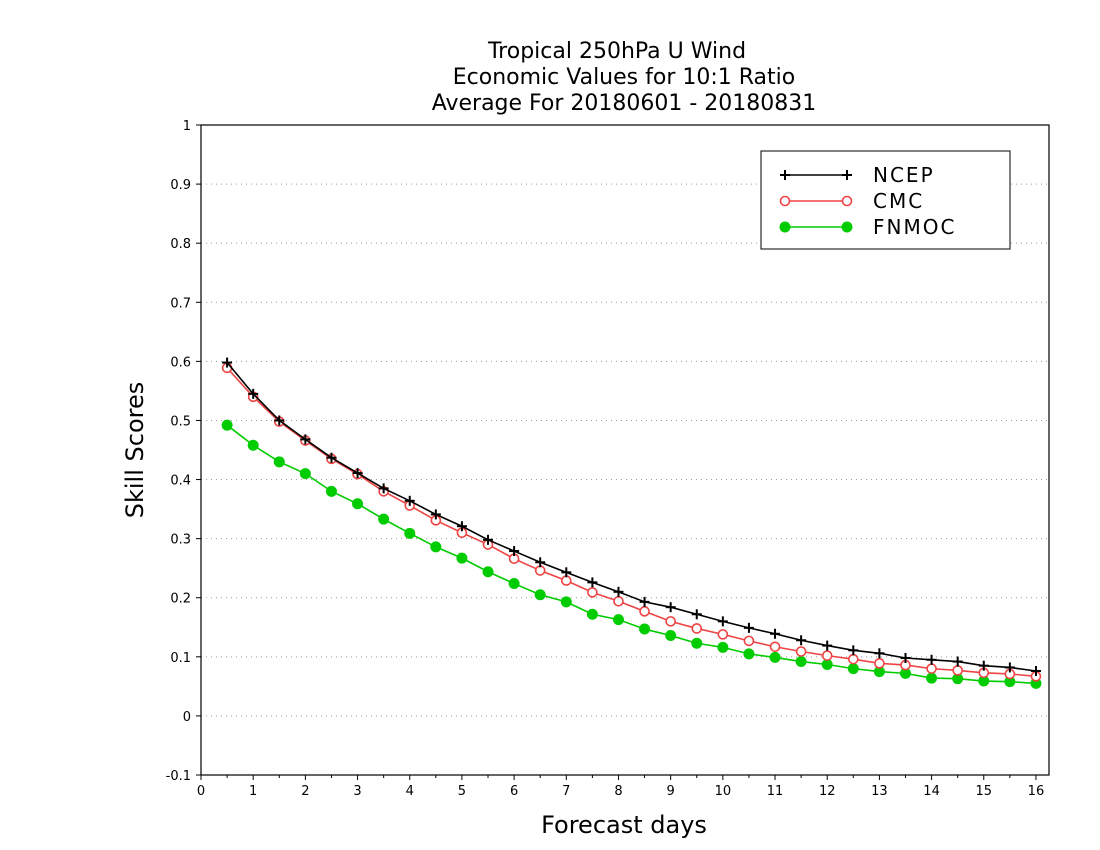 The width and height of the screenshot is (1100, 850). Describe the element at coordinates (178, 776) in the screenshot. I see `y-tick-label: -0.1` at that location.